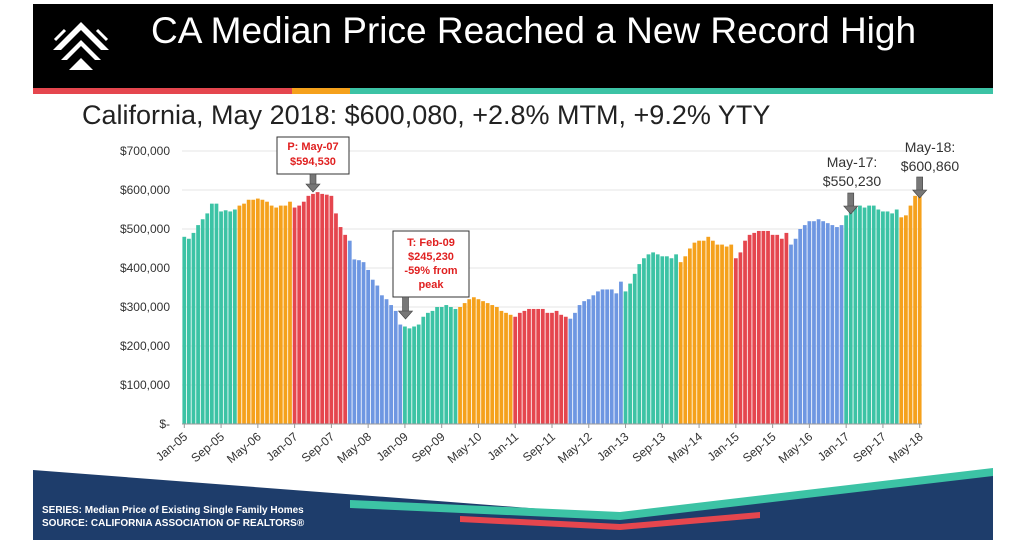 The height and width of the screenshot is (553, 1024). What do you see at coordinates (164, 424) in the screenshot?
I see `y-tick-label: $-` at bounding box center [164, 424].